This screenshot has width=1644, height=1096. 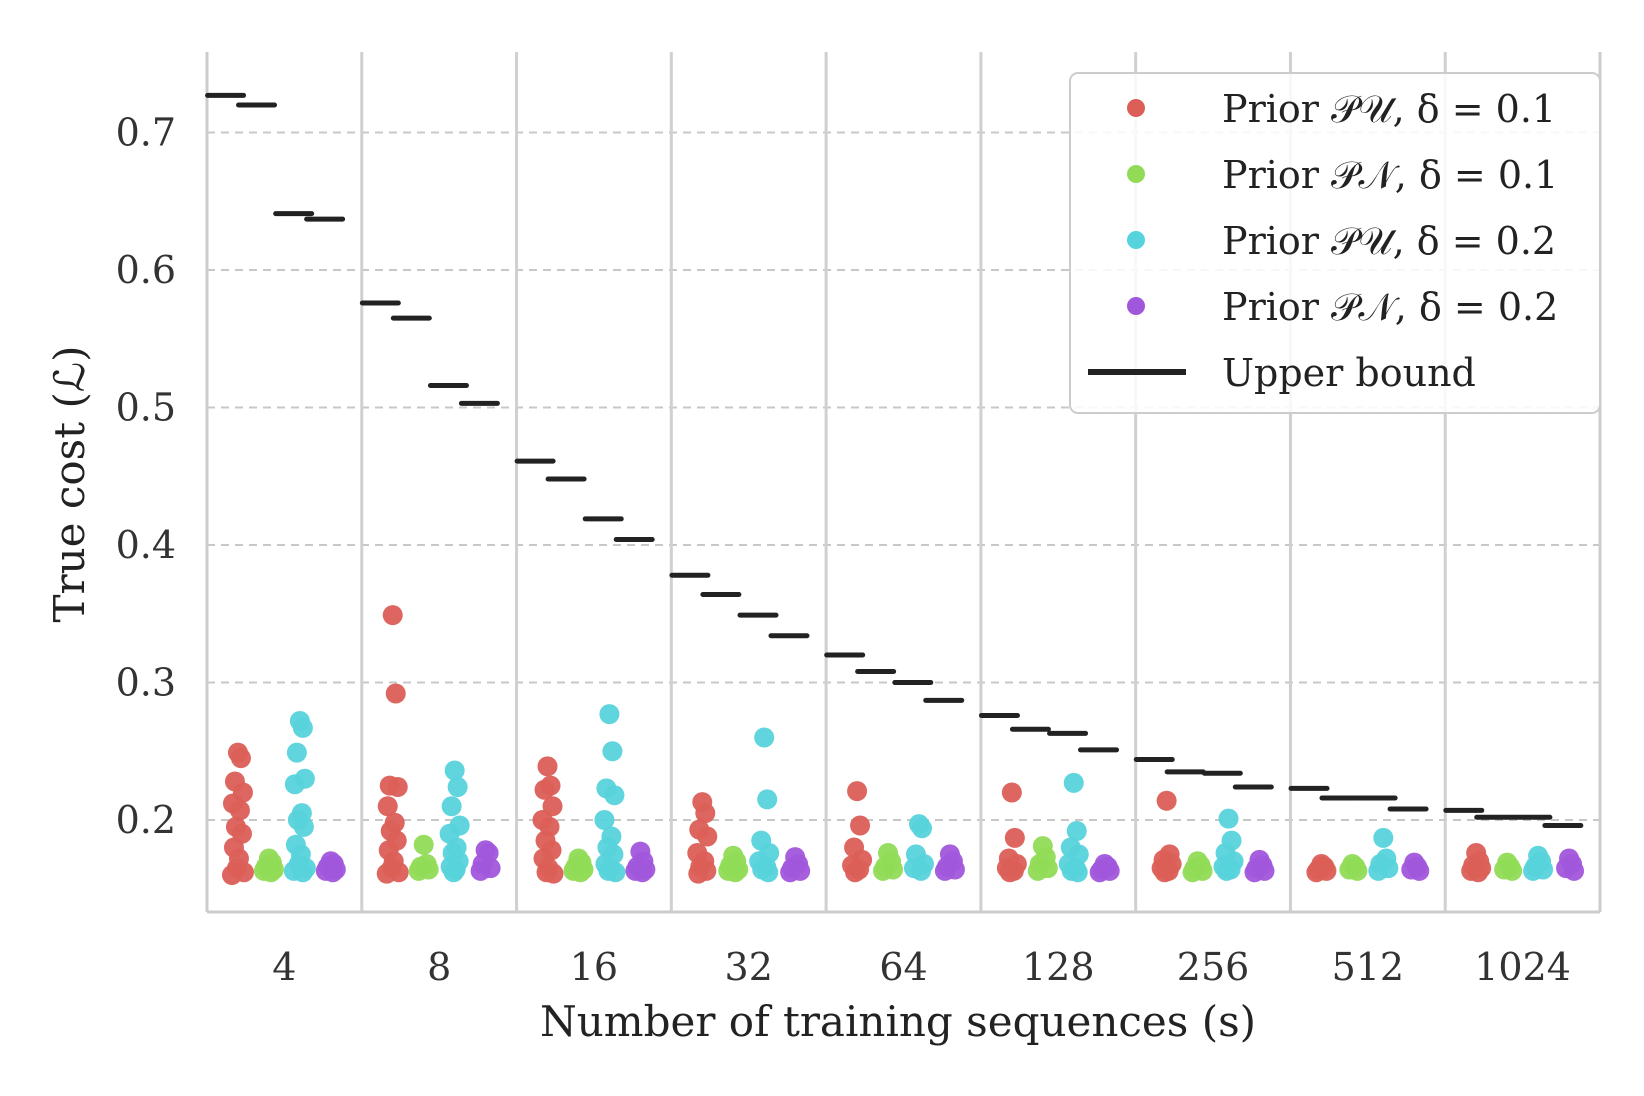 What do you see at coordinates (1389, 109) in the screenshot?
I see `legend-label-pu-01: Prior 𝒫𝒰, δ = 0.1` at bounding box center [1389, 109].